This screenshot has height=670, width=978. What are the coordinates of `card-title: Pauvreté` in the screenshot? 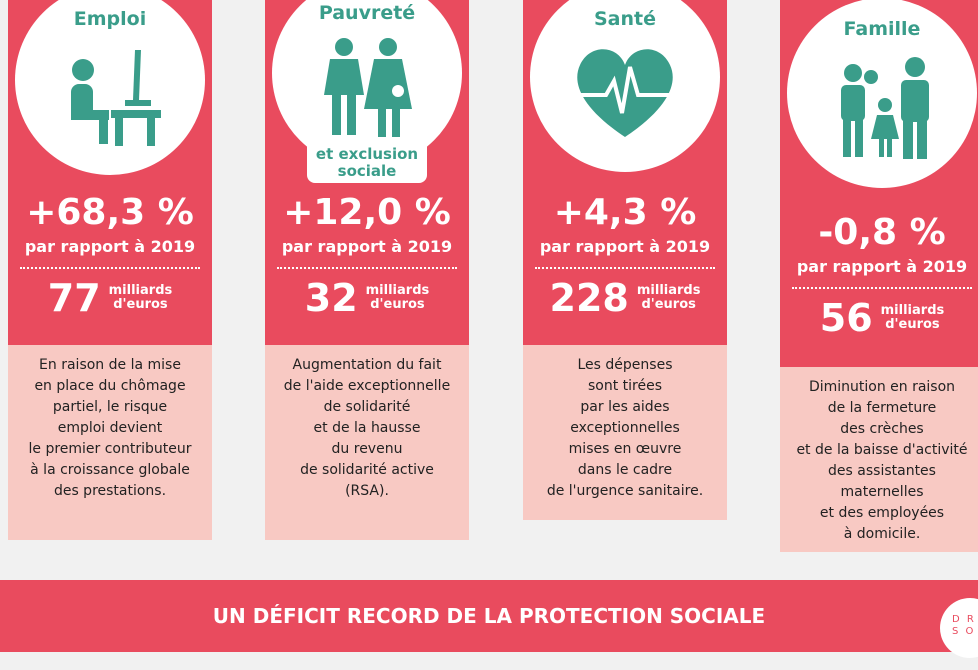 It's located at (367, 13).